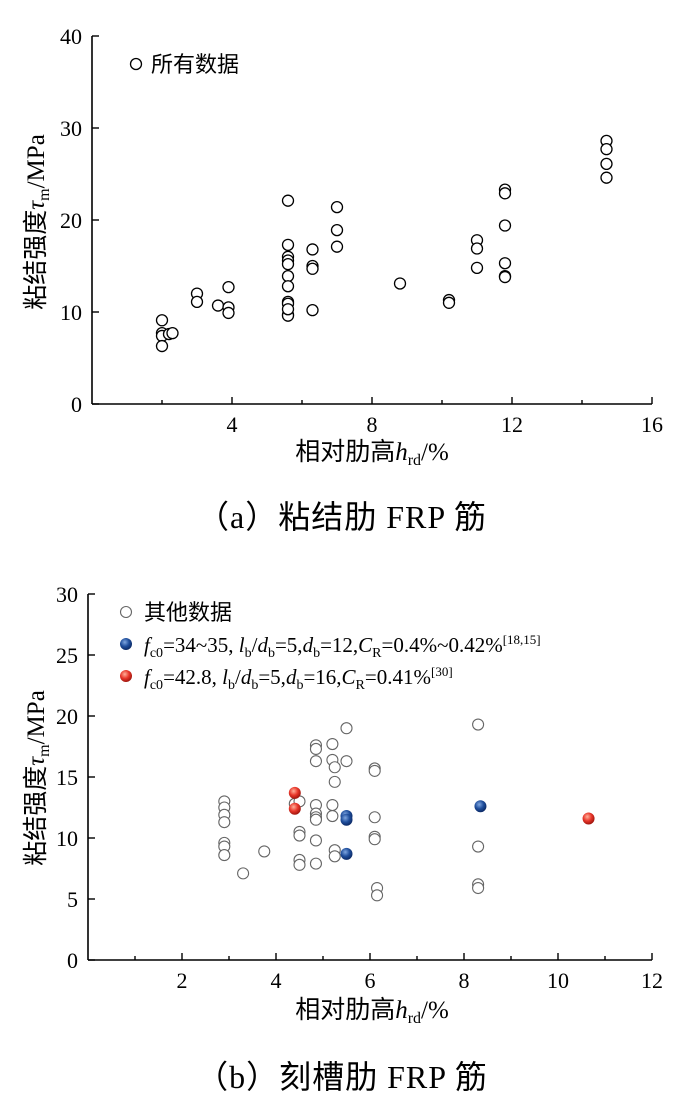  What do you see at coordinates (195, 64) in the screenshot?
I see `chart-a-legend-label-0: 所有数据` at bounding box center [195, 64].